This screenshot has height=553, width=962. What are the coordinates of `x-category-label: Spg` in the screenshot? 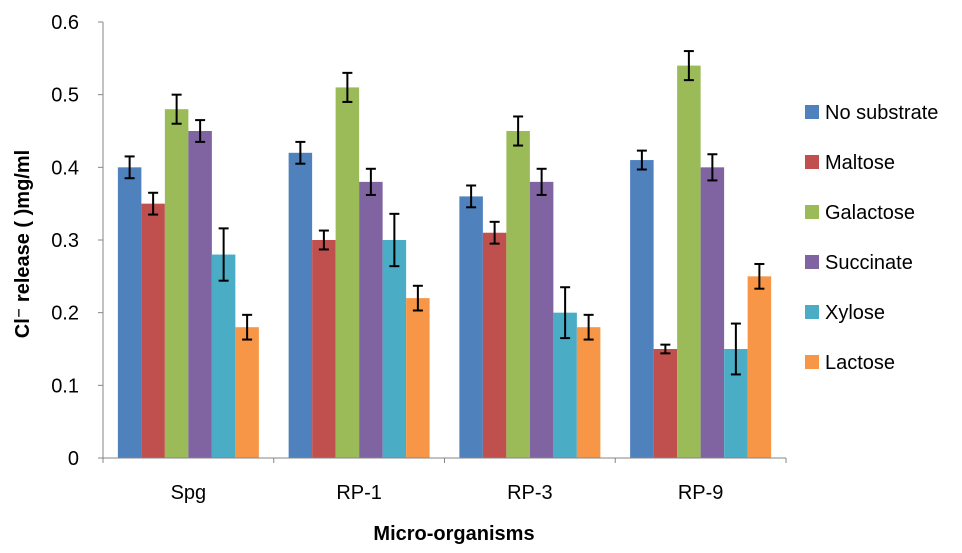 It's located at (189, 493).